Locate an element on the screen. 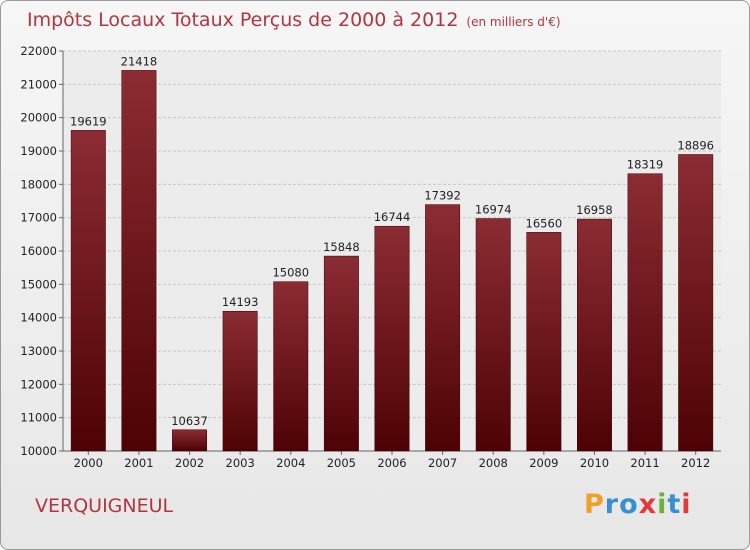  bar-value-label: 17392 is located at coordinates (442, 196).